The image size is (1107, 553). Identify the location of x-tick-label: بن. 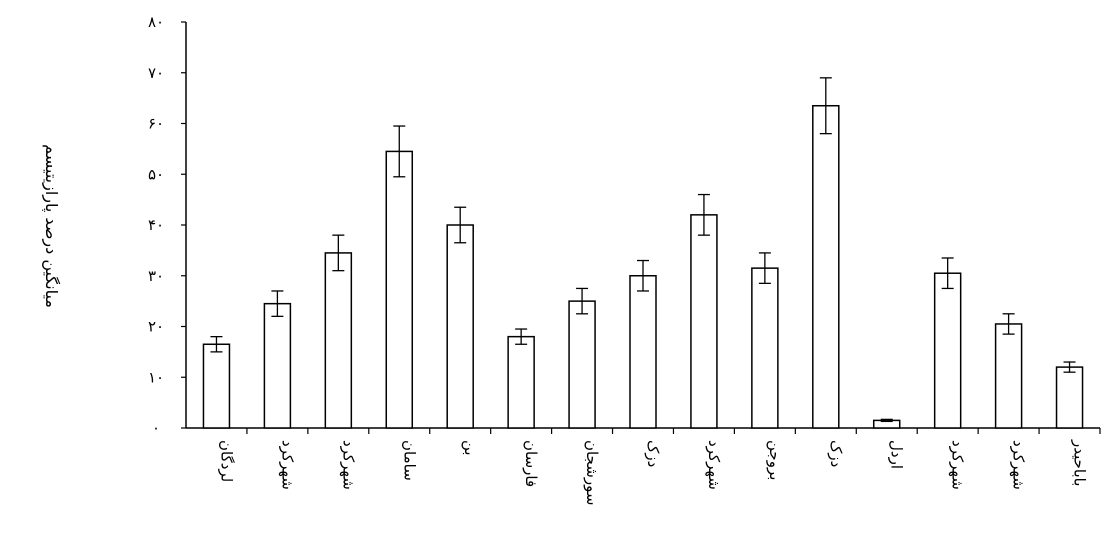
(470, 448).